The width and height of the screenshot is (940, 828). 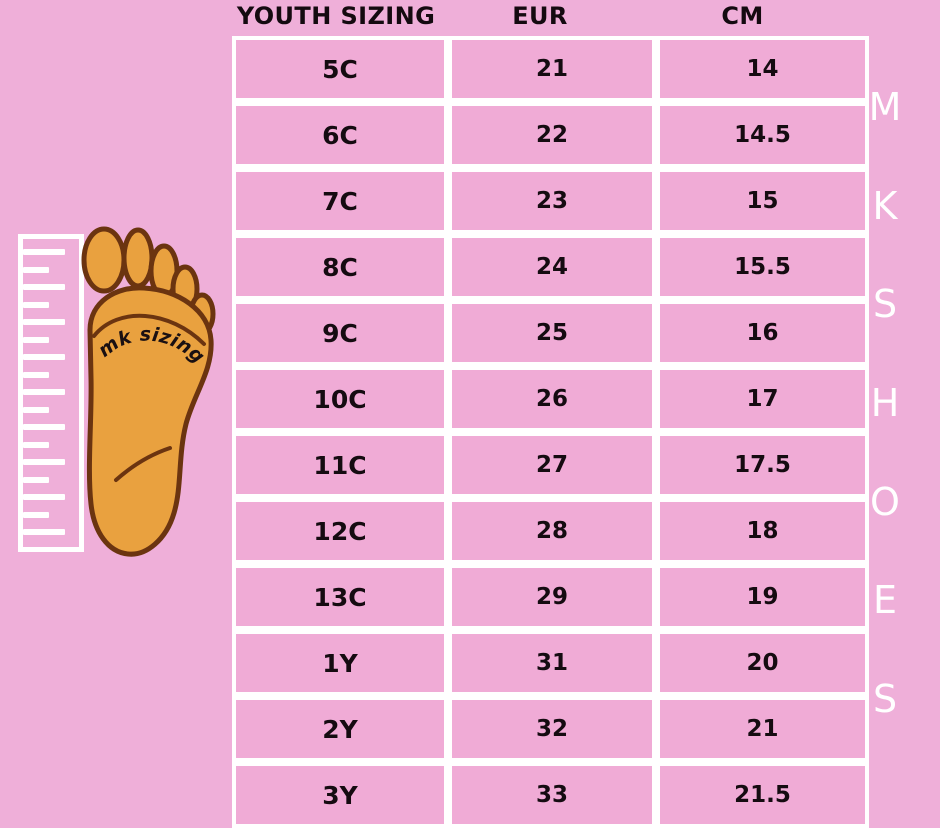 What do you see at coordinates (340, 69) in the screenshot?
I see `cell-size: 5C` at bounding box center [340, 69].